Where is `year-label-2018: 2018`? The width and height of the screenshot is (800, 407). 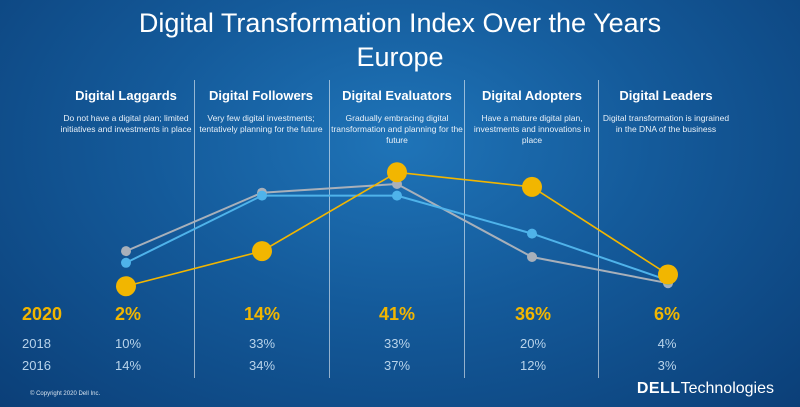 year-label-2018: 2018 is located at coordinates (36, 343).